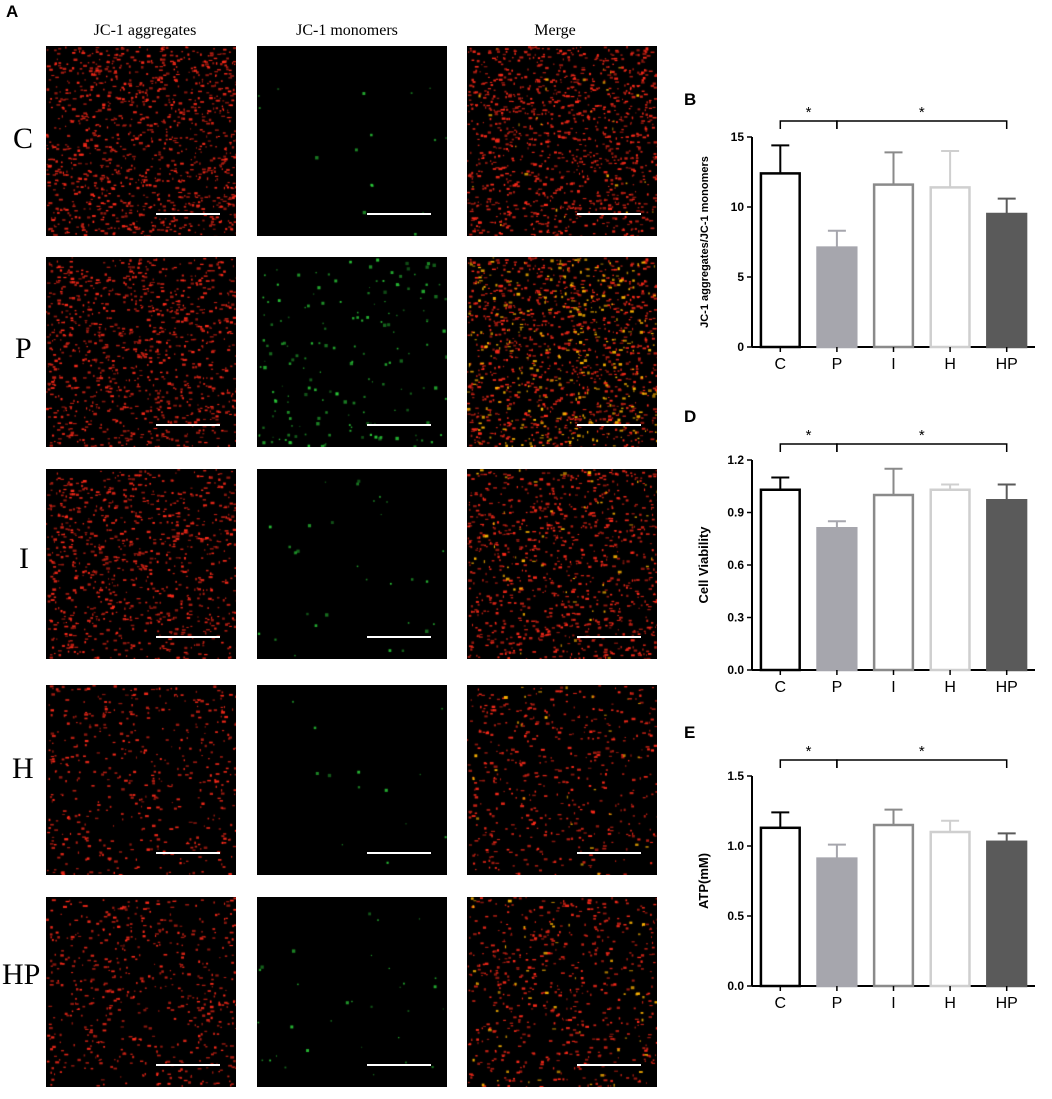 The height and width of the screenshot is (1099, 1052). Describe the element at coordinates (347, 30) in the screenshot. I see `column-header-monomers: JC-1 monomers` at that location.